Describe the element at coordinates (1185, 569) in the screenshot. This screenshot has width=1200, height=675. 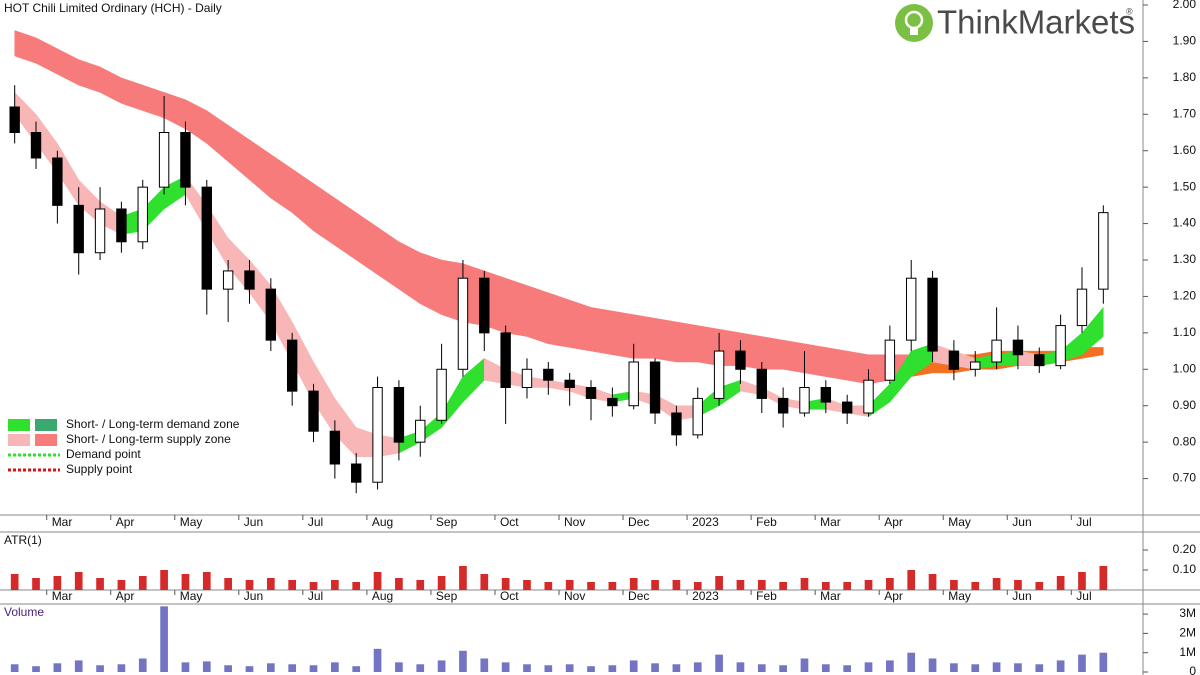
I see `y-tick-label: 0.10` at that location.